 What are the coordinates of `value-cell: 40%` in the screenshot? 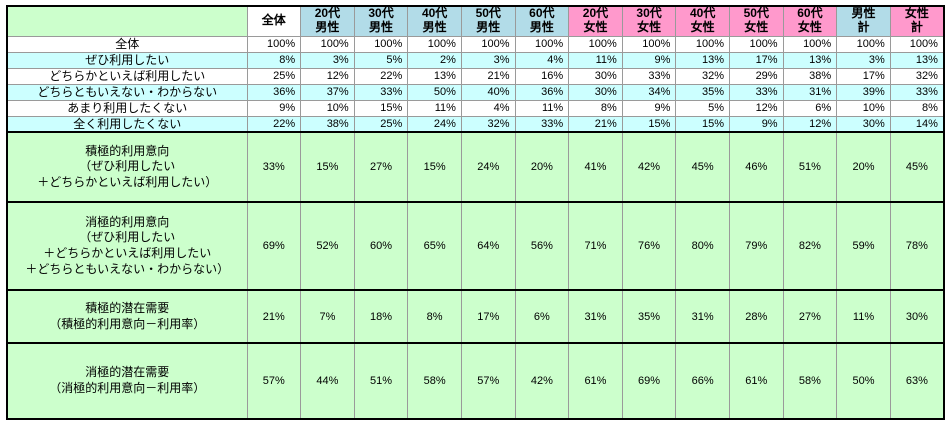 It's located at (488, 92).